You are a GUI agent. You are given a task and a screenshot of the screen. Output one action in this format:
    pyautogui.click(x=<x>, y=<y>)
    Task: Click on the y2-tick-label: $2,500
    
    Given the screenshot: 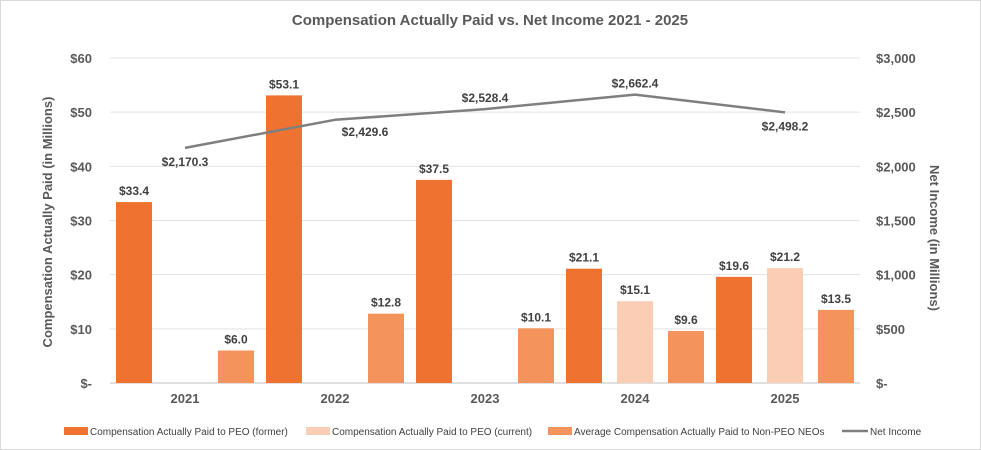 What is the action you would take?
    pyautogui.click(x=896, y=112)
    